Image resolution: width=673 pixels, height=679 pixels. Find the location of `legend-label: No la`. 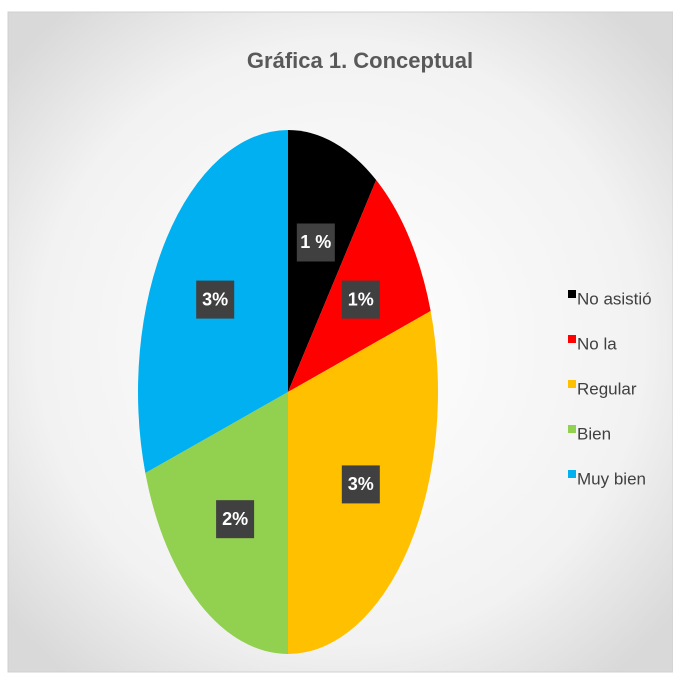

legend-label: No la is located at coordinates (597, 343).